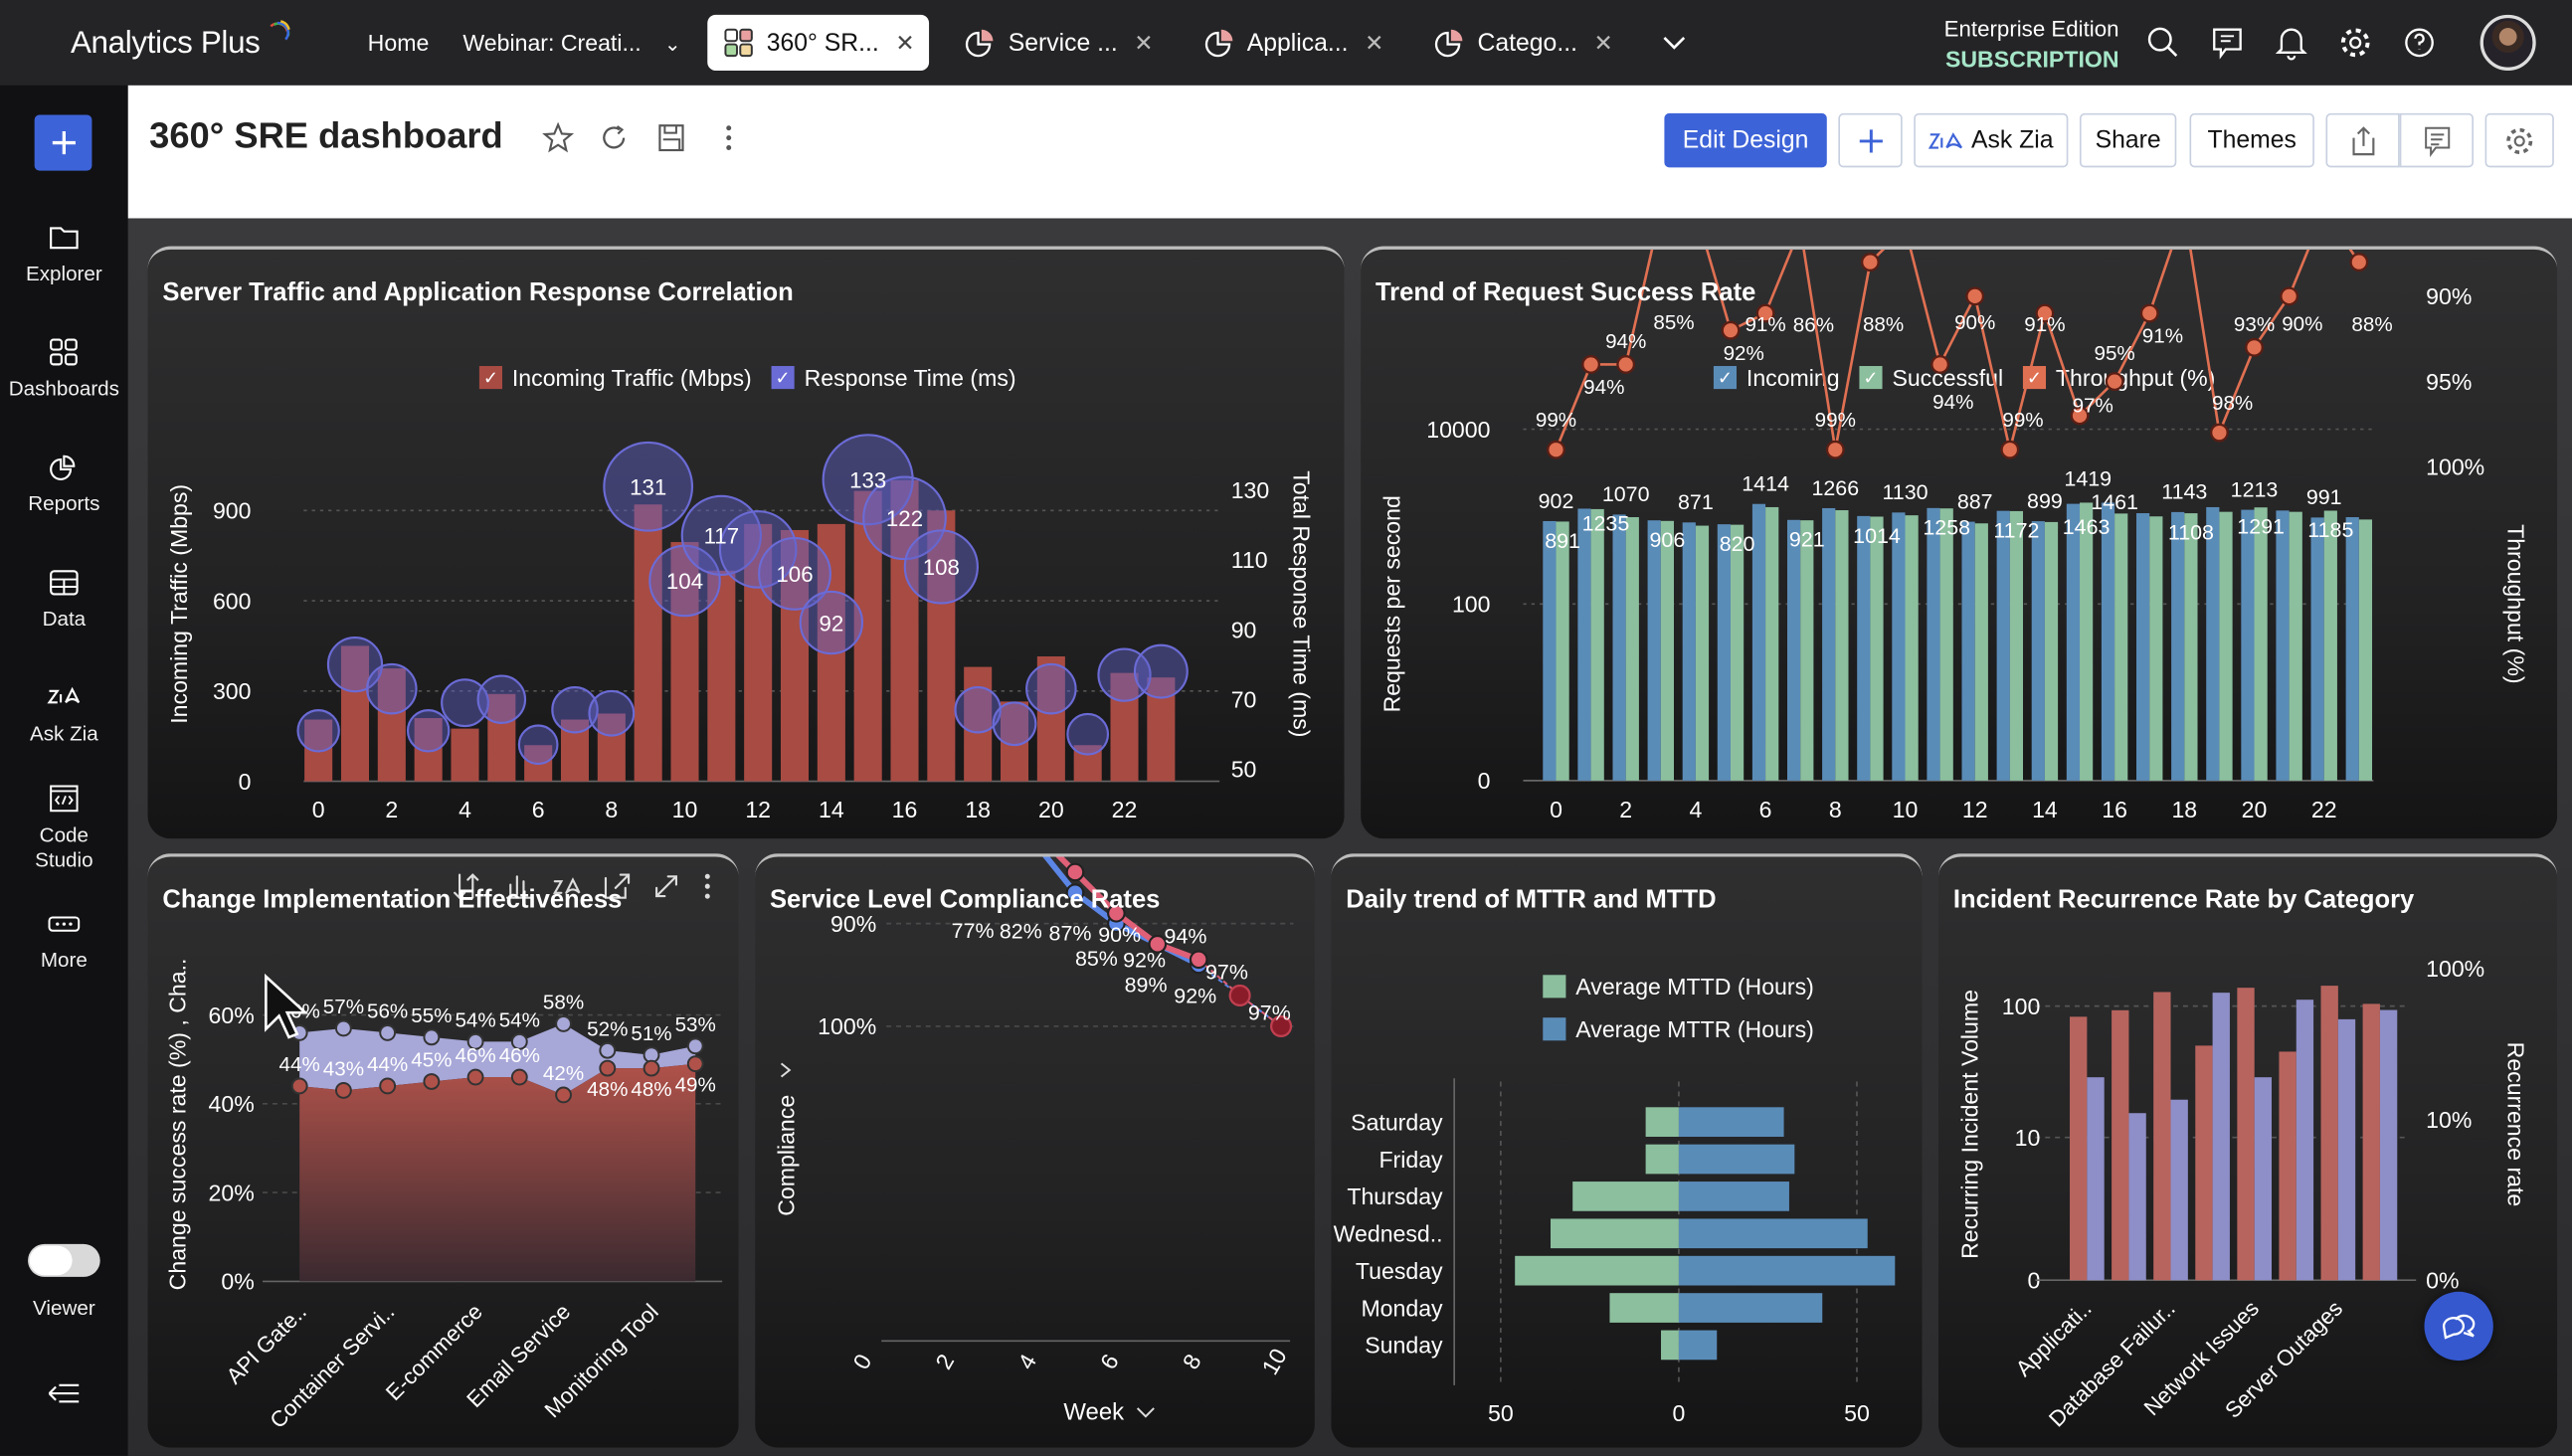 This screenshot has height=1456, width=2572. I want to click on app-logo: Analytics Plus, so click(165, 44).